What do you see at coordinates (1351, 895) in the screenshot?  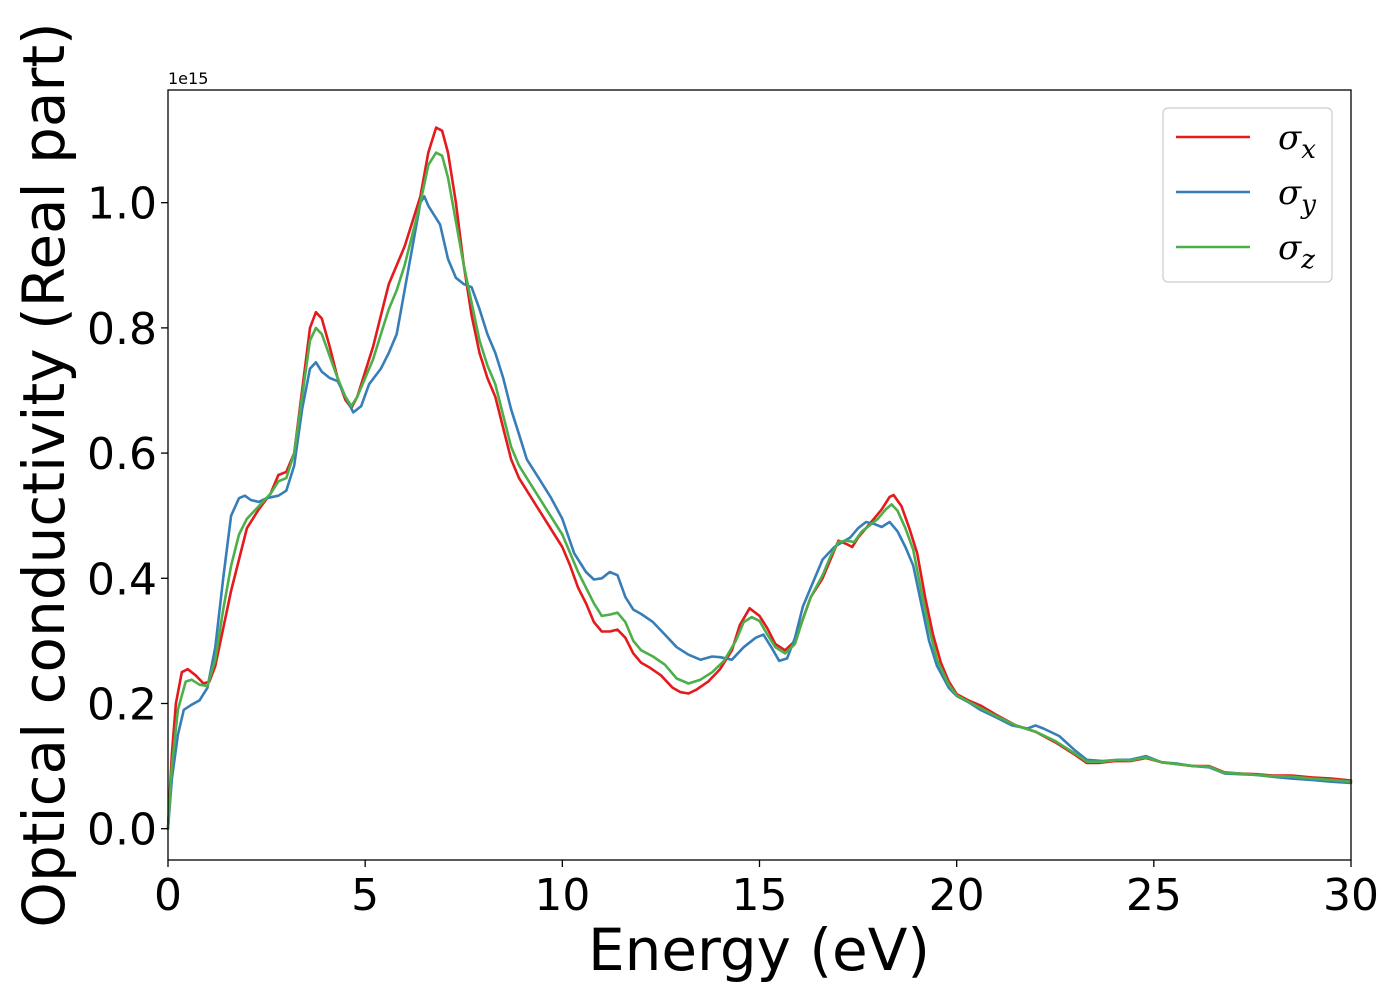 I see `x-tick-label: 30` at bounding box center [1351, 895].